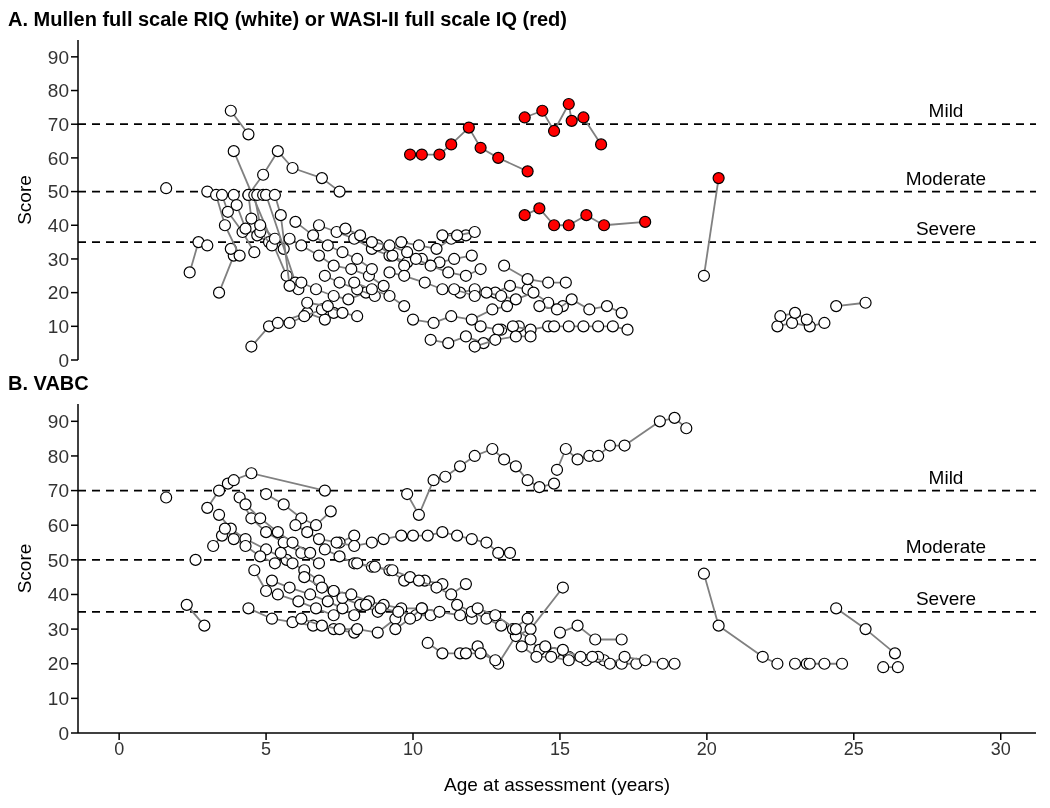  I want to click on x-axis-title: Age at assessment (years), so click(557, 784).